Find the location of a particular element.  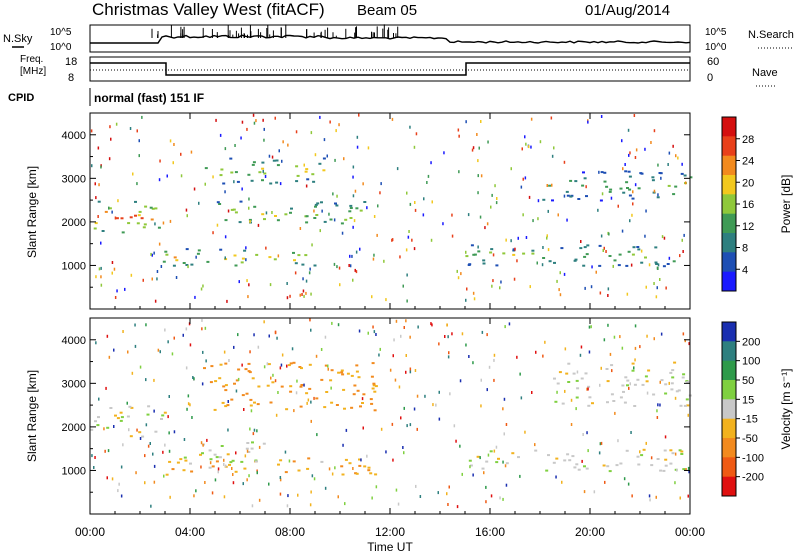

x-tick-label: 20:00 is located at coordinates (590, 532).